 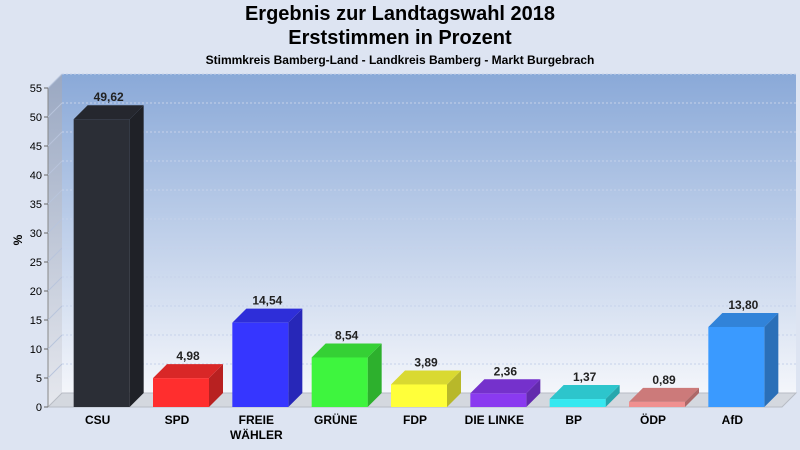 I want to click on x-tick-label: CSU, so click(x=97, y=420).